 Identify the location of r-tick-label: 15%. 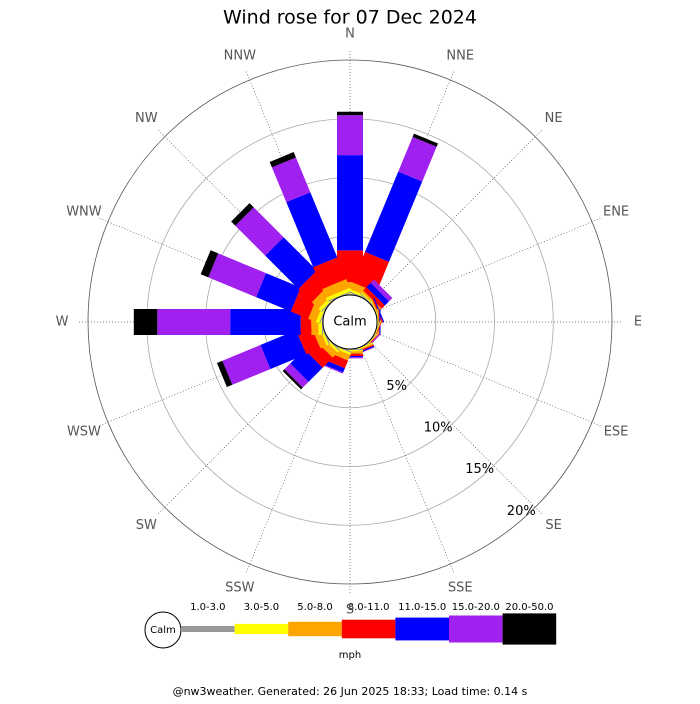
(479, 469).